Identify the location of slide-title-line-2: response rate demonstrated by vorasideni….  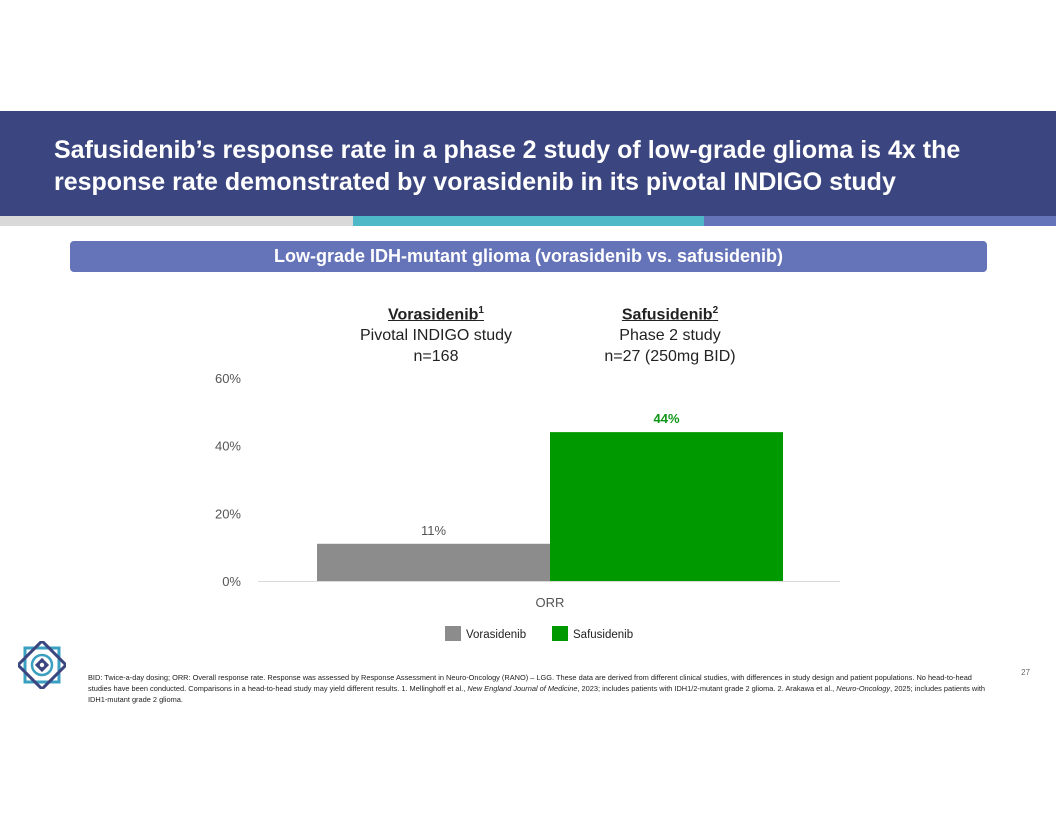
(475, 182).